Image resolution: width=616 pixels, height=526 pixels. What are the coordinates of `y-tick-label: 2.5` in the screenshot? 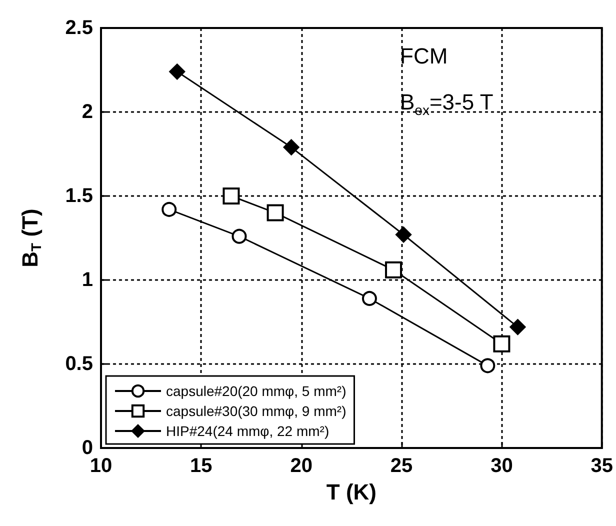 It's located at (79, 28).